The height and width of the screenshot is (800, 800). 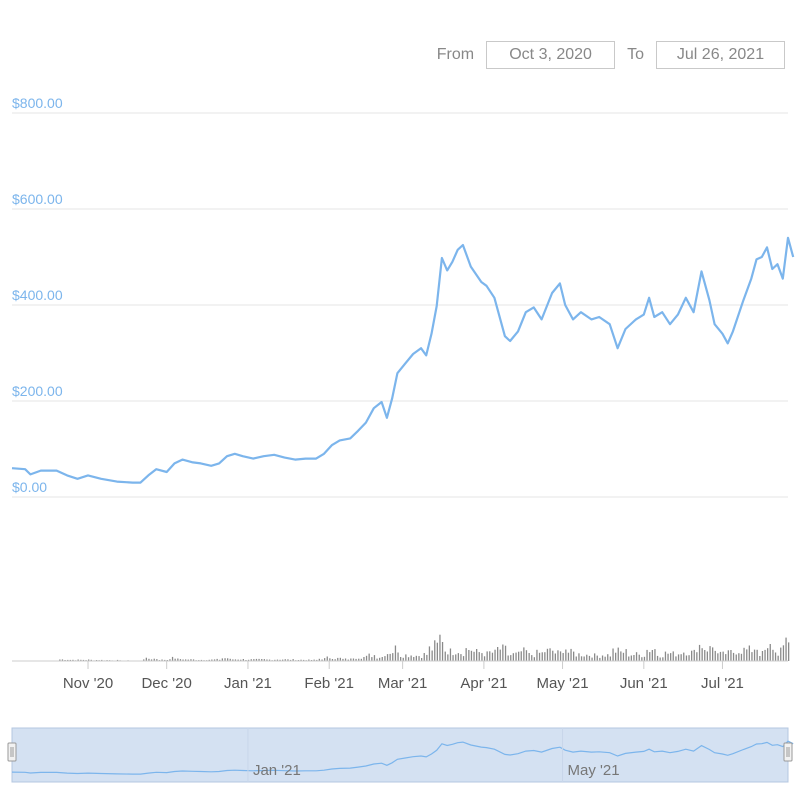 What do you see at coordinates (424, 648) in the screenshot?
I see `volume-series` at bounding box center [424, 648].